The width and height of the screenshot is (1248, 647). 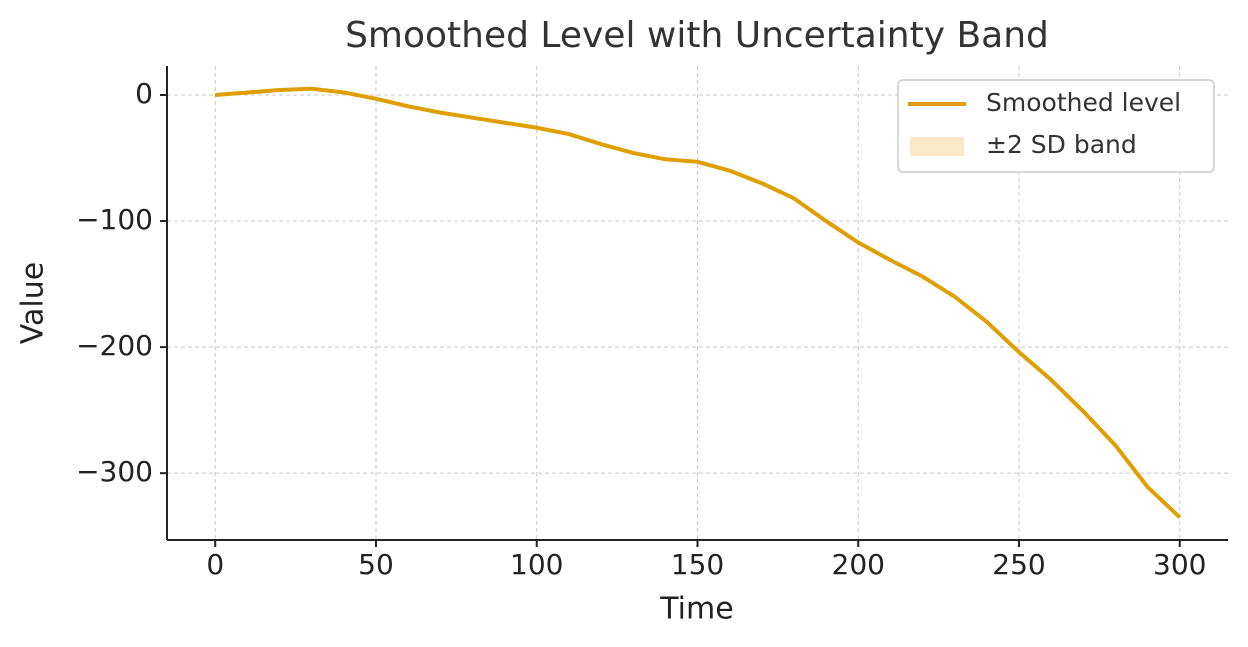 What do you see at coordinates (33, 303) in the screenshot?
I see `y-axis-label: Value` at bounding box center [33, 303].